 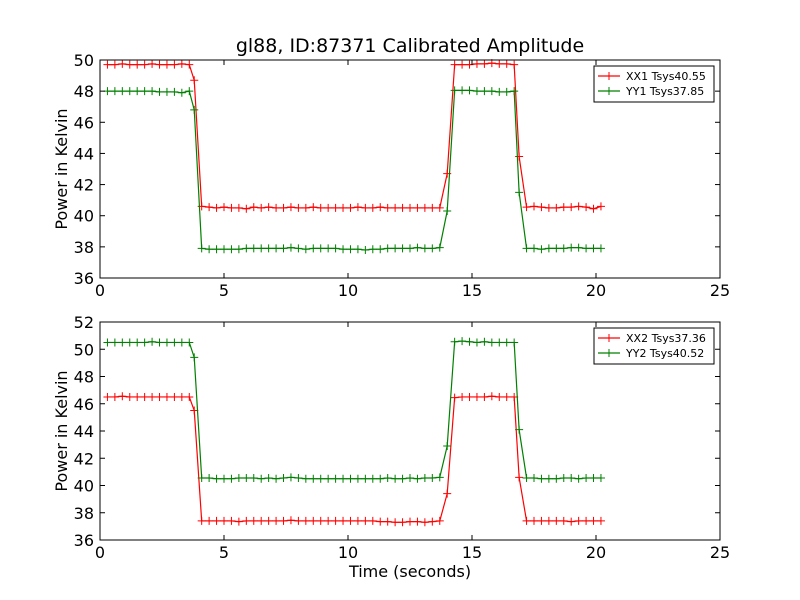 I want to click on x-tick-label: 15, so click(x=472, y=290).